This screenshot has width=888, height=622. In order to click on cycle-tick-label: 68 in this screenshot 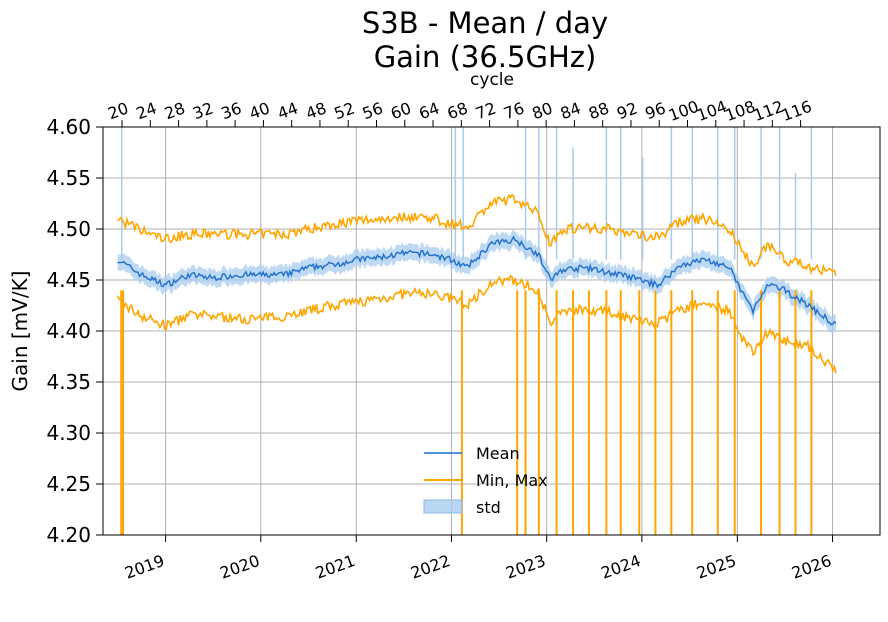, I will do `click(458, 110)`.